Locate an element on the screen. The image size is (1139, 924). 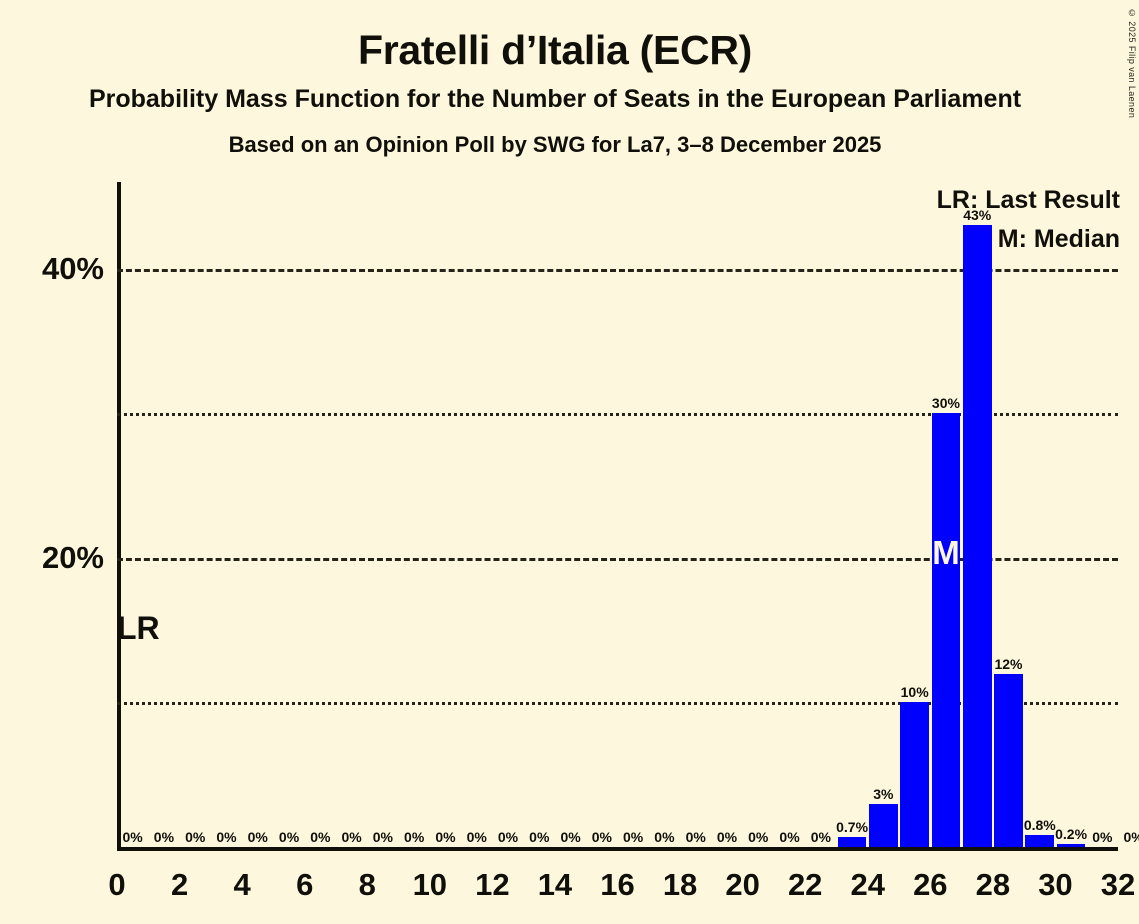
copyright-notice: © 2025 Filip van Laenen is located at coordinates (1132, 63).